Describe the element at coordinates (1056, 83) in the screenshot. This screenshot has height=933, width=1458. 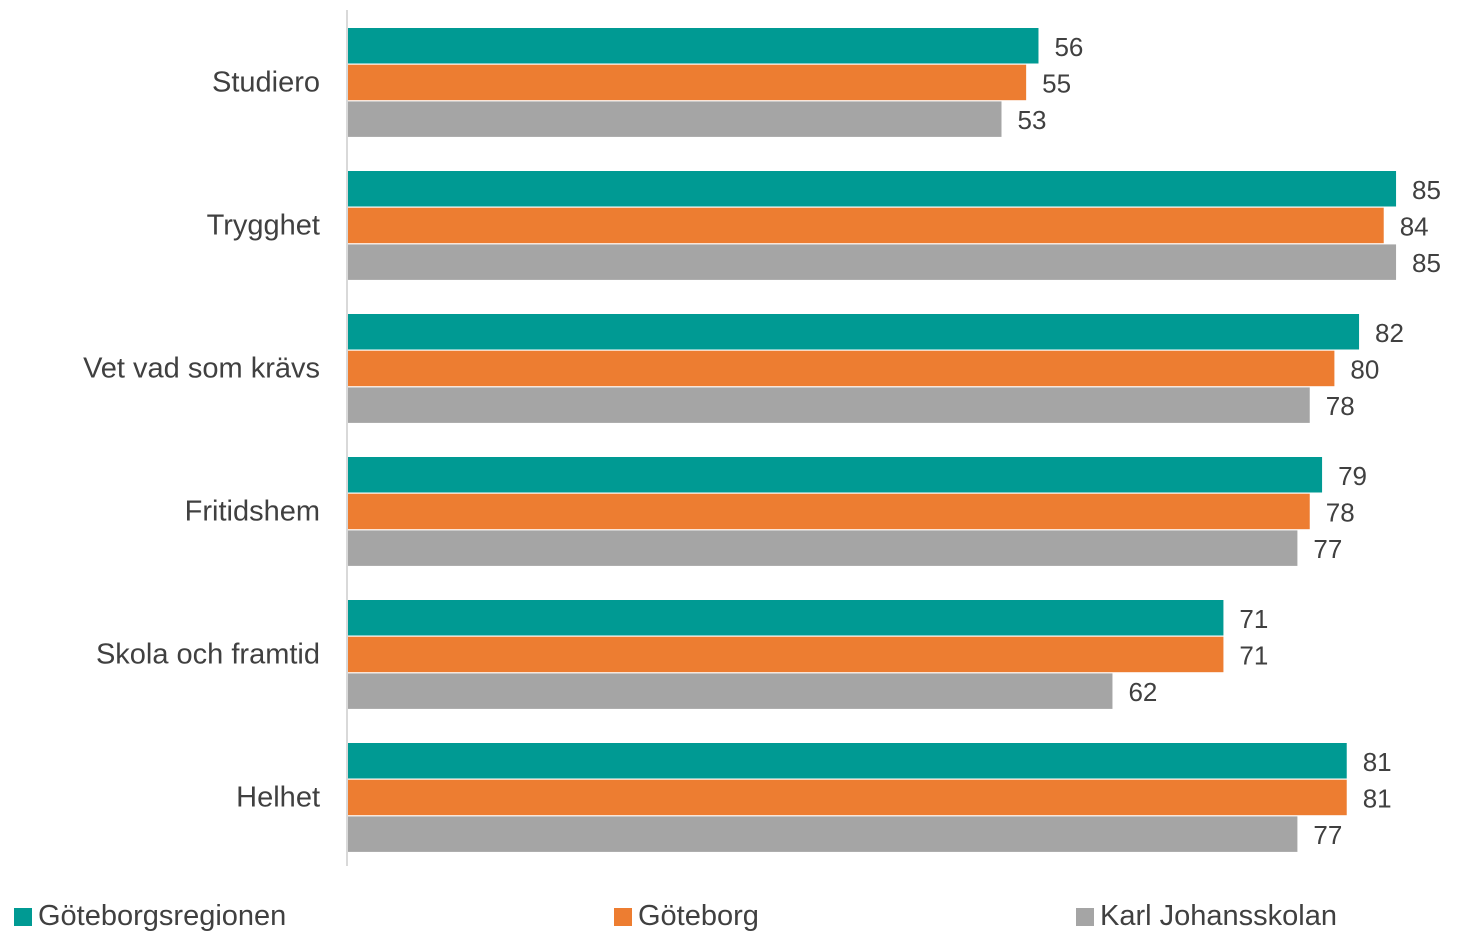
I see `data-label: 55` at that location.